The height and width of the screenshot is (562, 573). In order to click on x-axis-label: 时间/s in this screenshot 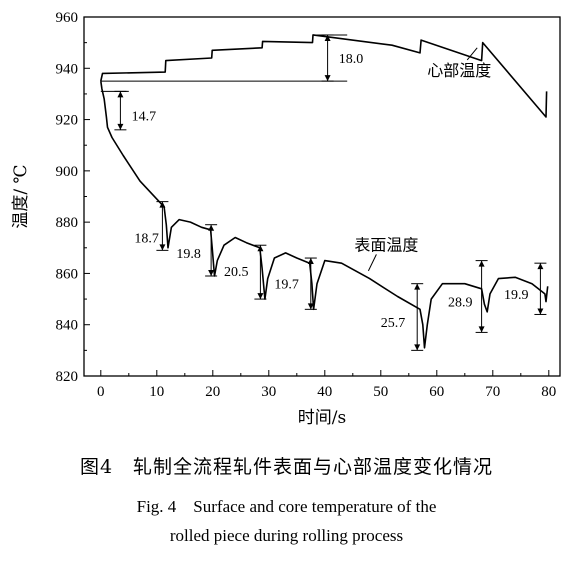, I will do `click(322, 418)`.